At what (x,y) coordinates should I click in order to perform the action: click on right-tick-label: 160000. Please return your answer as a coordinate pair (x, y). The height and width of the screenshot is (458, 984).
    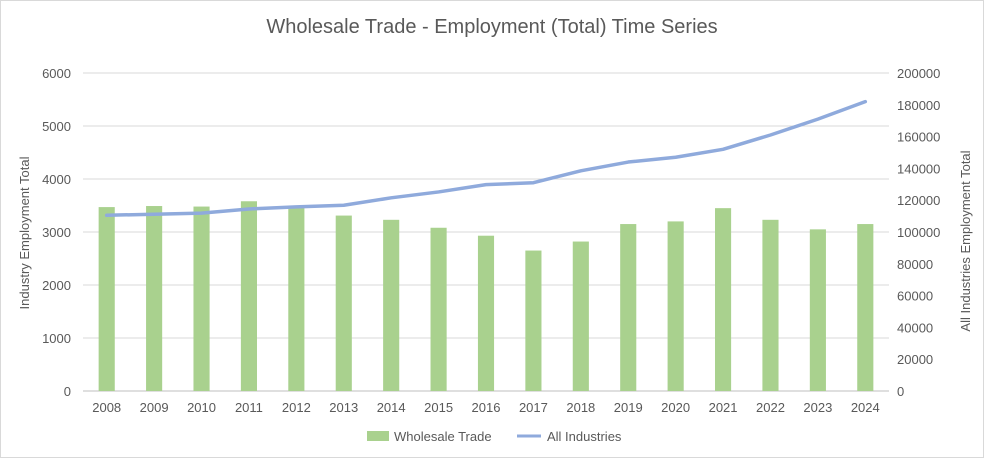
    Looking at the image, I should click on (918, 137).